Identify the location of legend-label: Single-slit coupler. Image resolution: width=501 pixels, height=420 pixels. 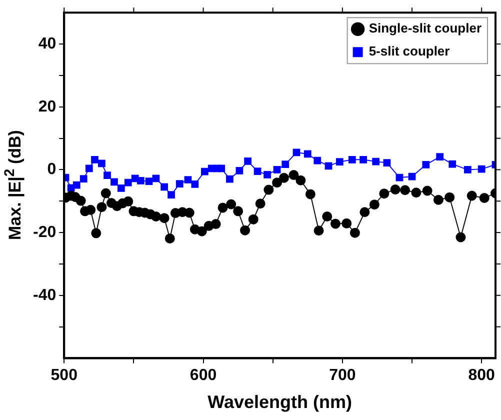
(425, 28).